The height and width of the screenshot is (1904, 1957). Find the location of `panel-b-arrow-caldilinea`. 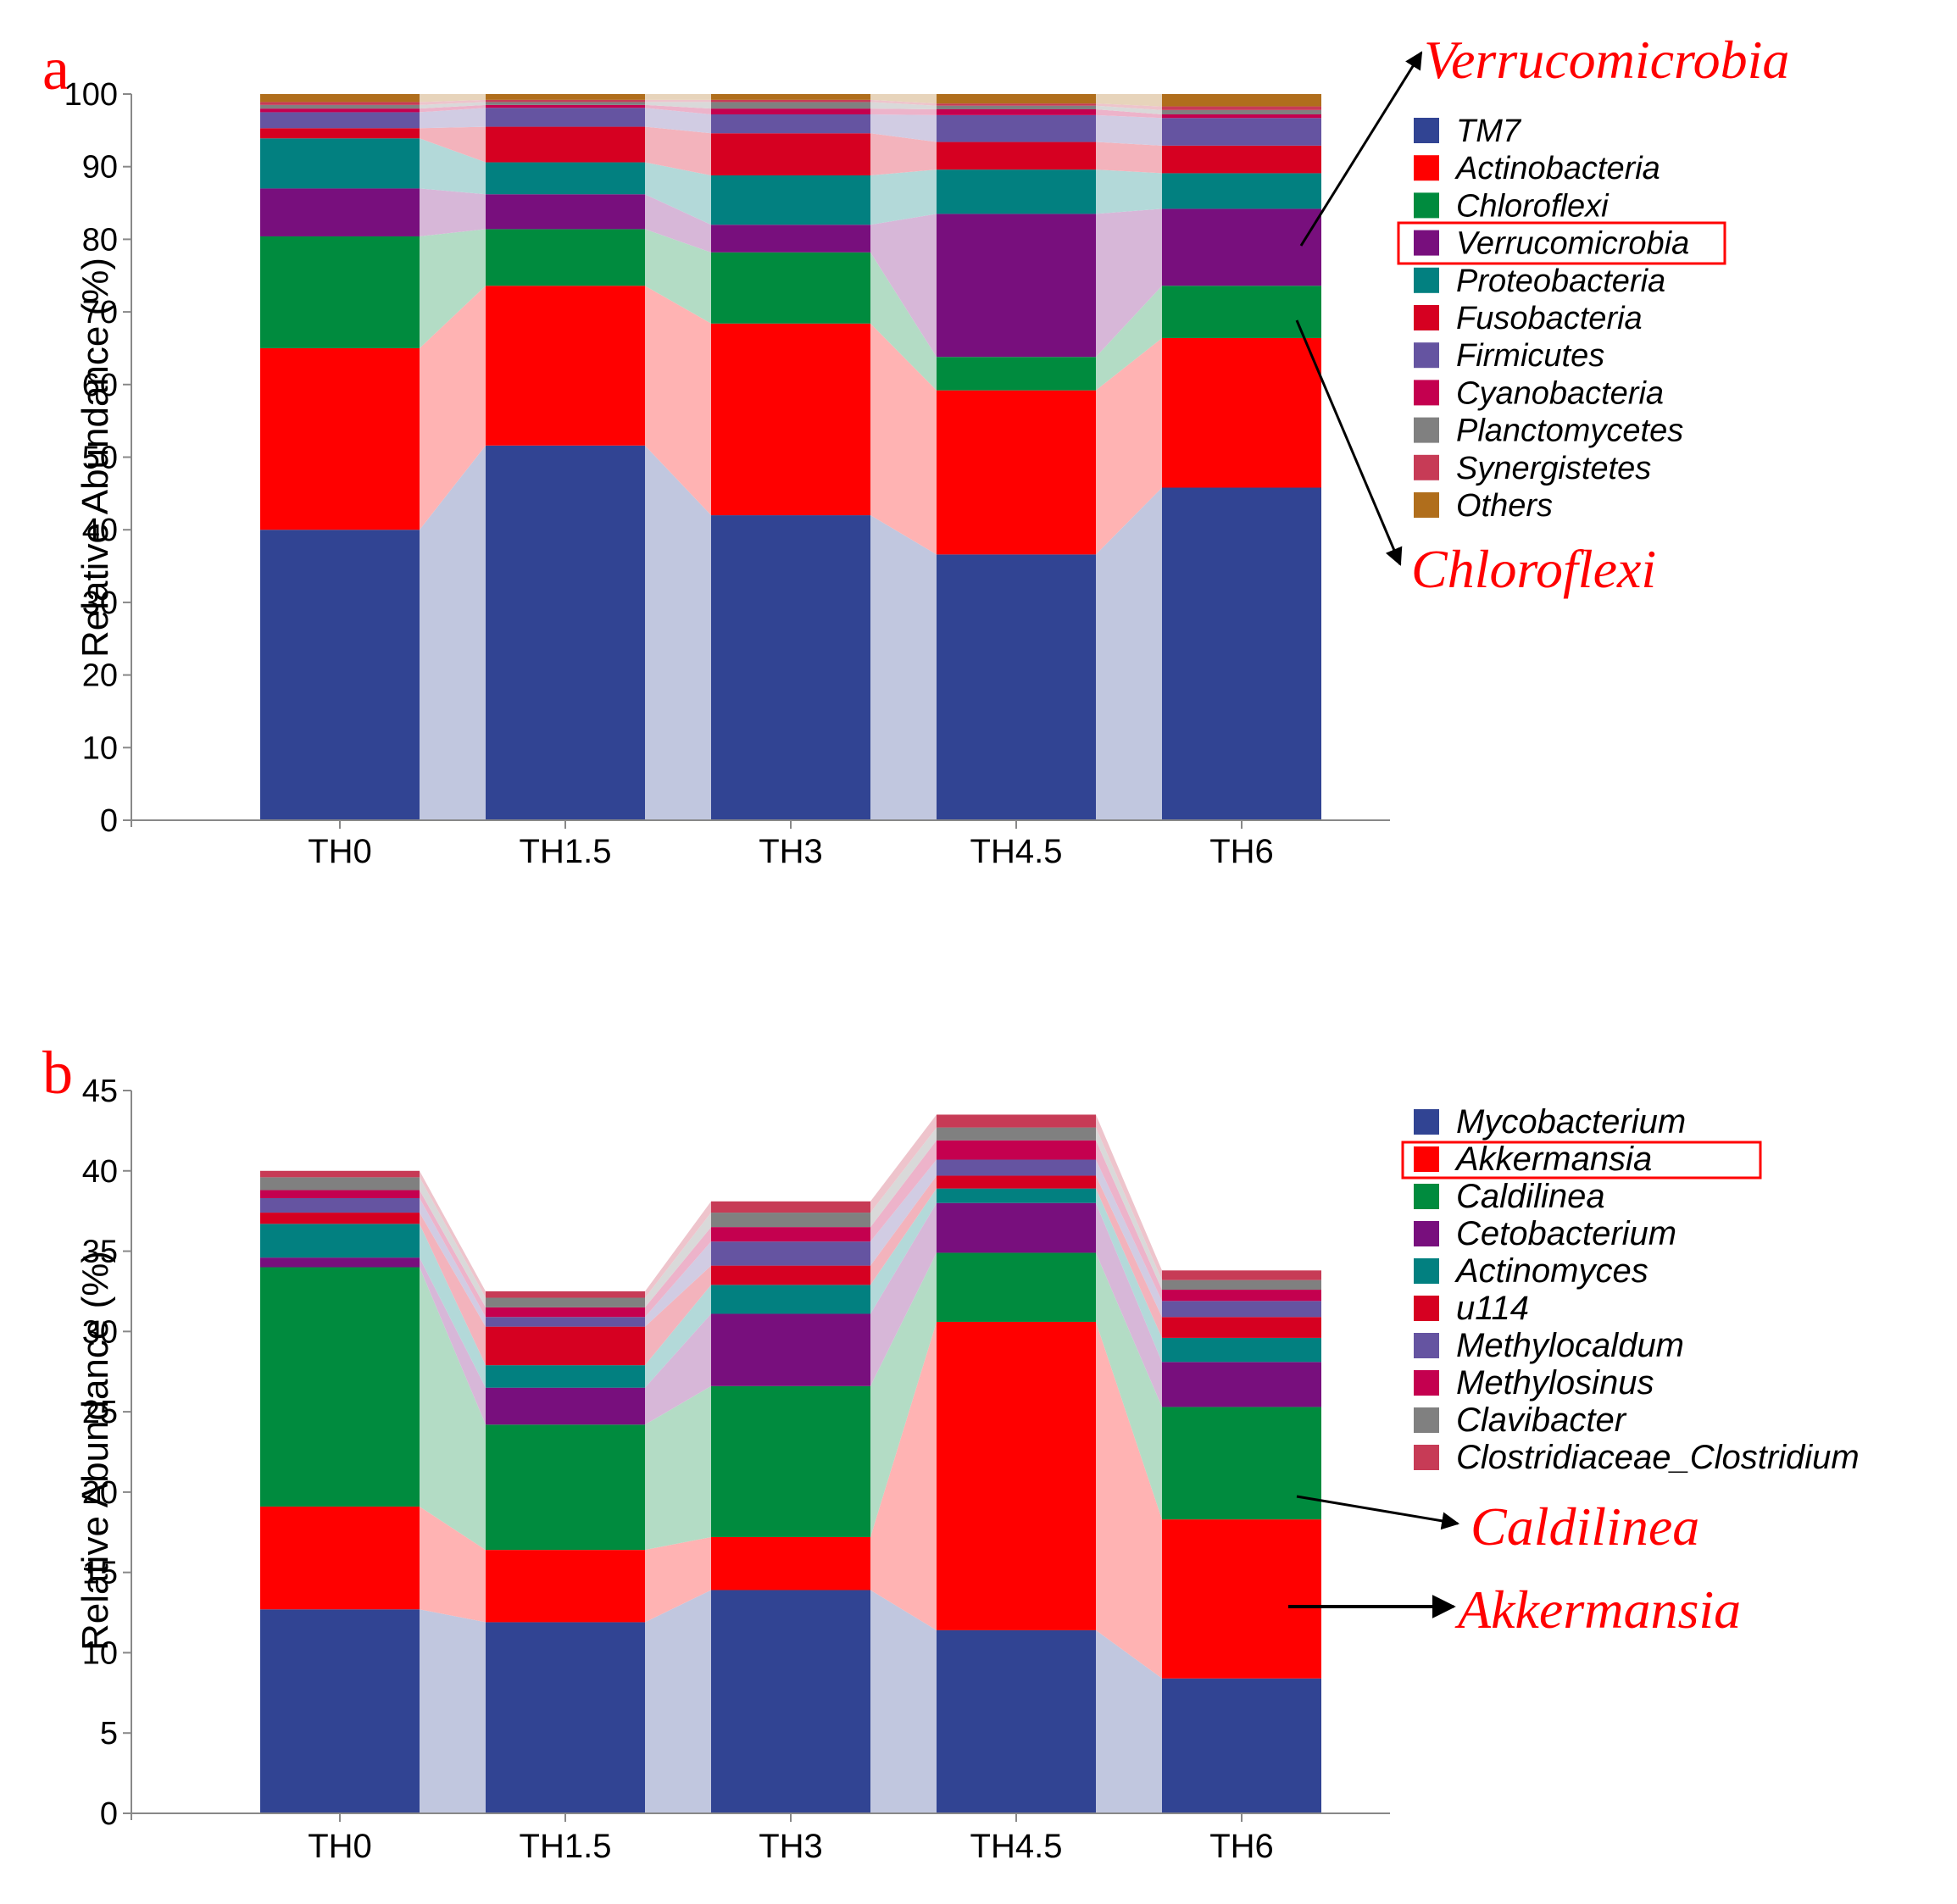

panel-b-arrow-caldilinea is located at coordinates (1378, 1512).